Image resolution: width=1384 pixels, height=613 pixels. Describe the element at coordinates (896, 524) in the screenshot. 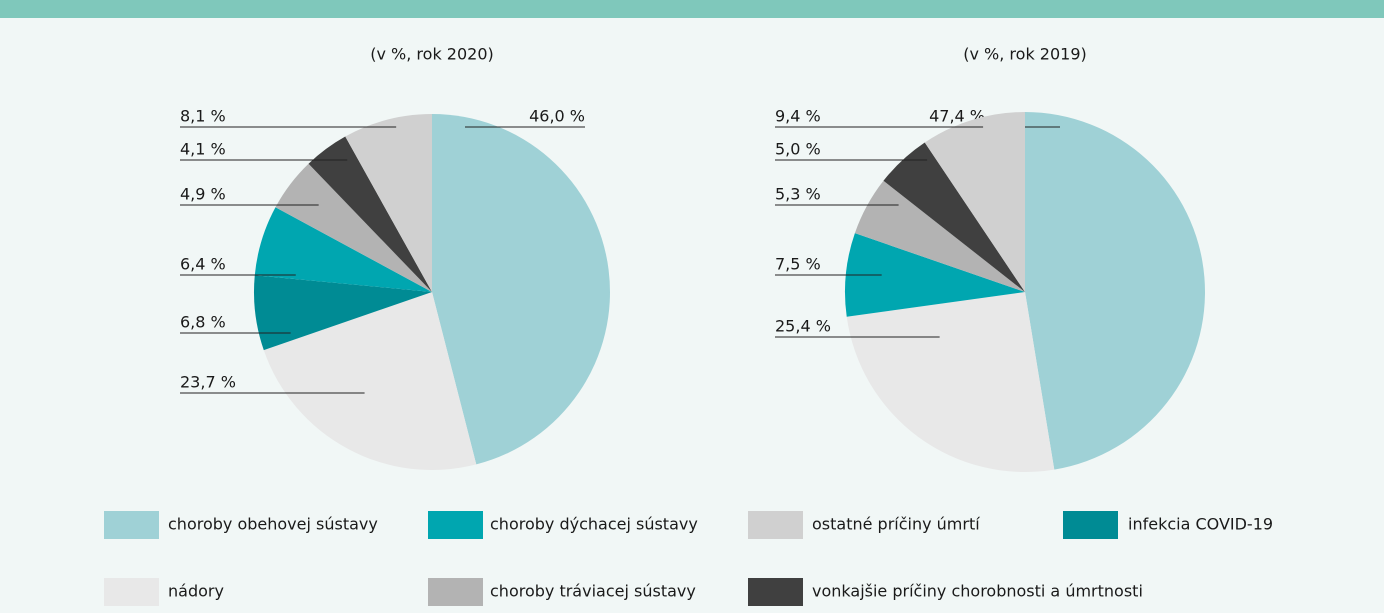

I see `legend-label: ostatné príčiny úmrtí` at that location.